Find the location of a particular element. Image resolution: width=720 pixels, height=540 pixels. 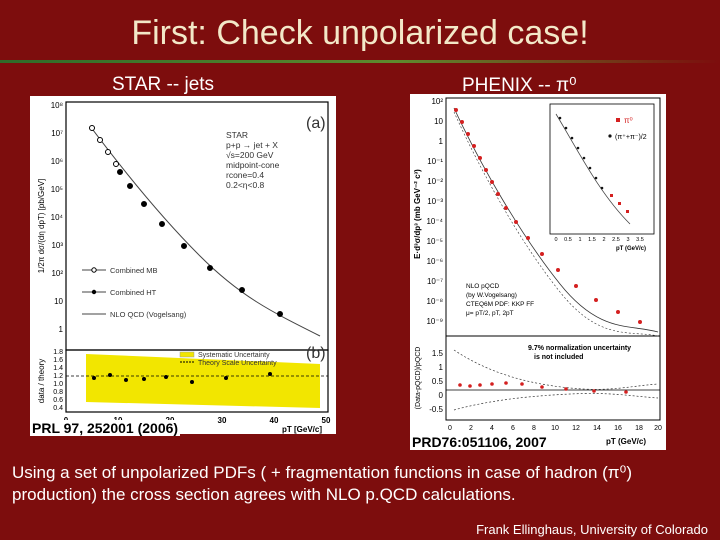

phenix-inset-xtick: 1.5 is located at coordinates (592, 240).